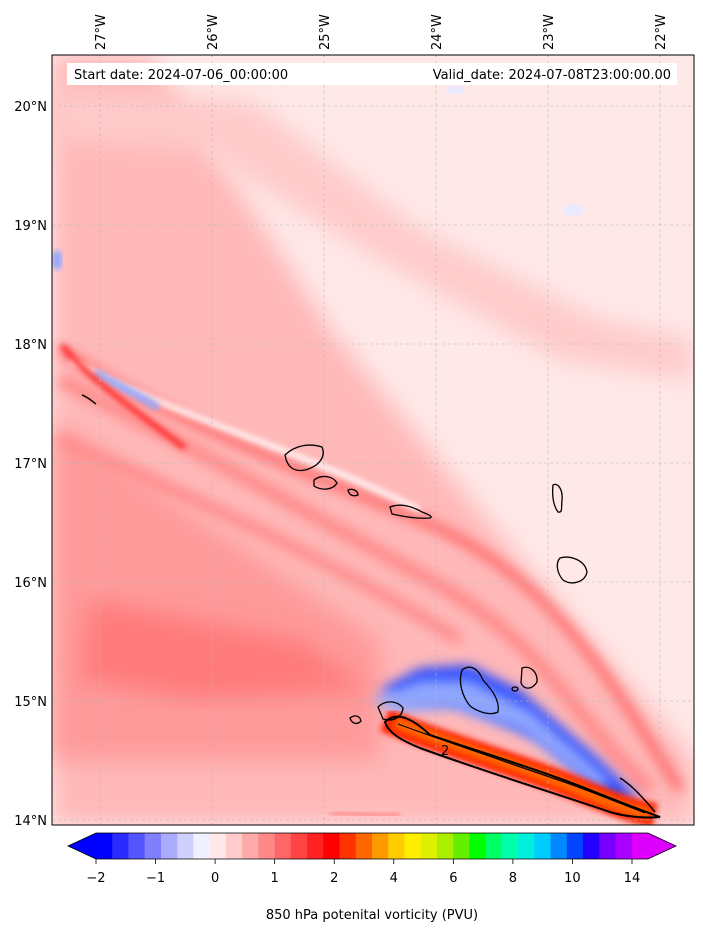 The height and width of the screenshot is (935, 703). Describe the element at coordinates (30, 702) in the screenshot. I see `lat-tick-label: 15°N` at that location.